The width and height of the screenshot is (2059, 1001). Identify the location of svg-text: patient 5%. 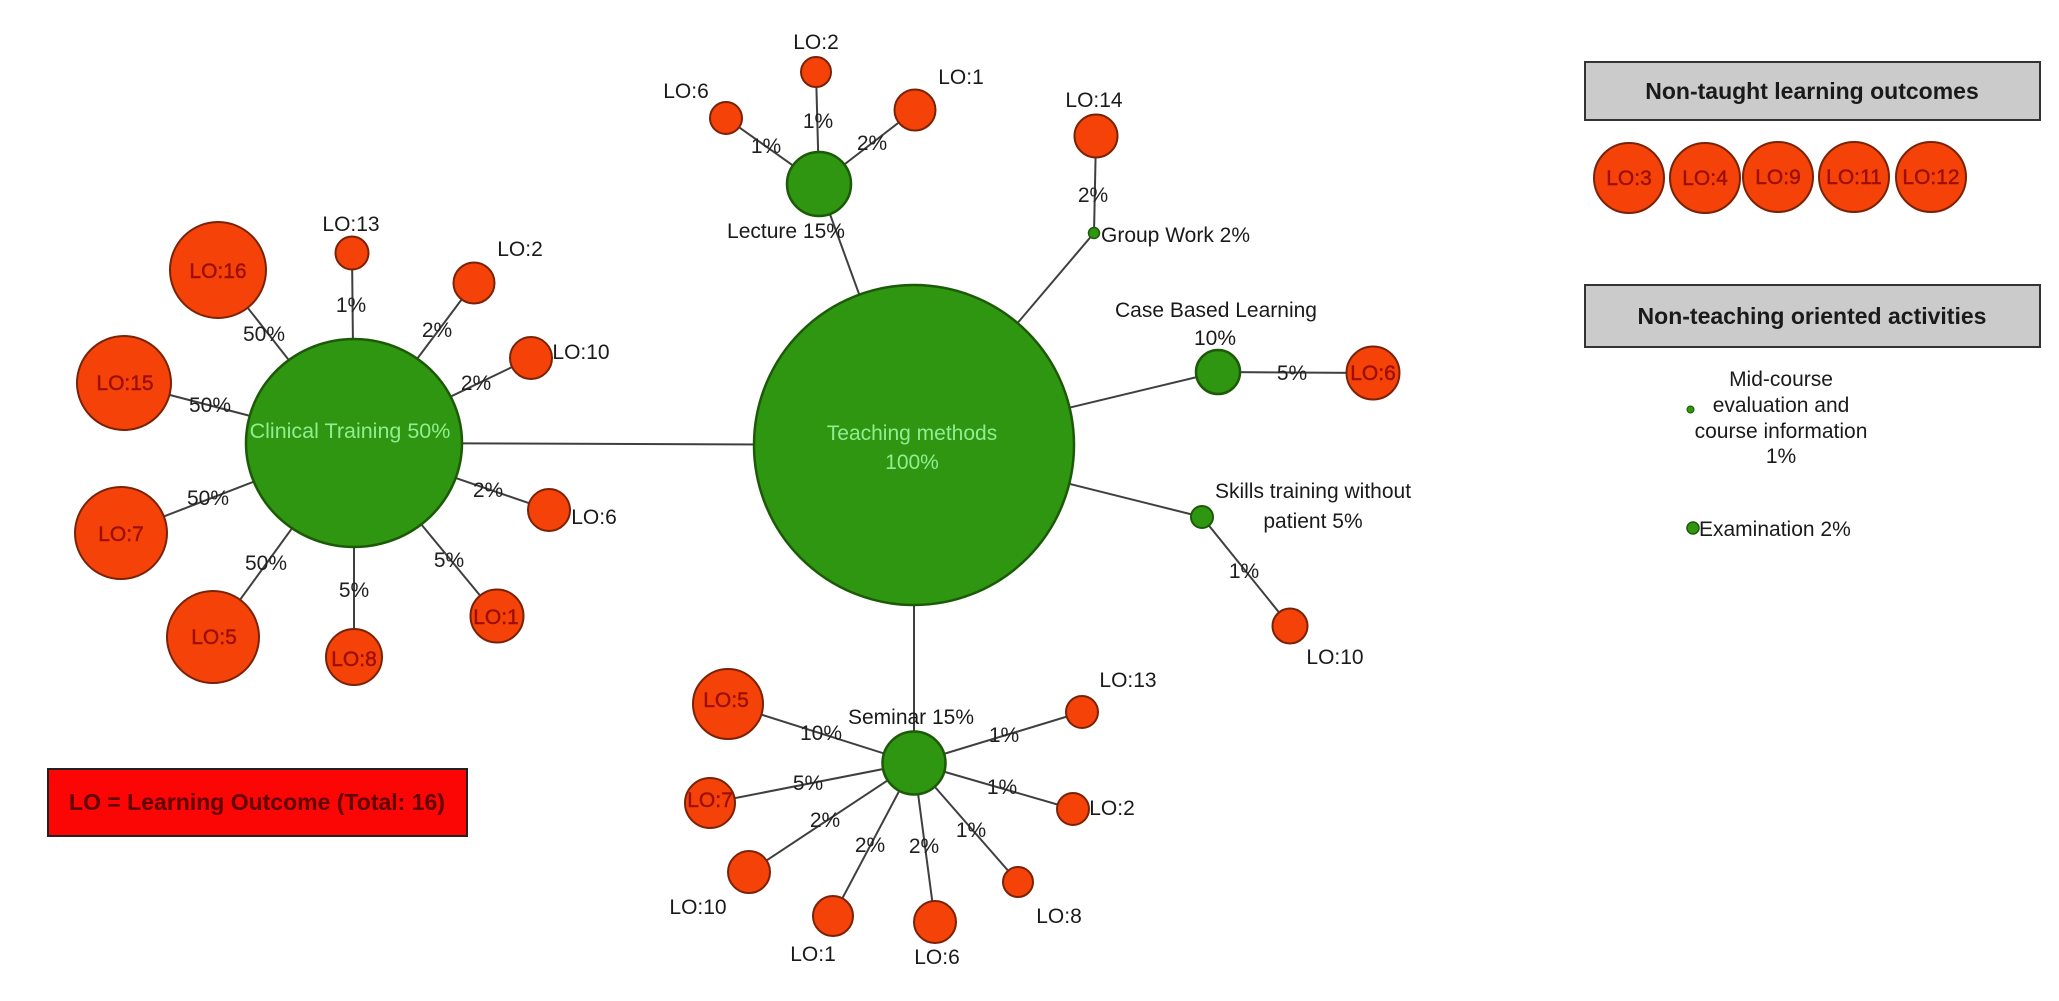
(1312, 521).